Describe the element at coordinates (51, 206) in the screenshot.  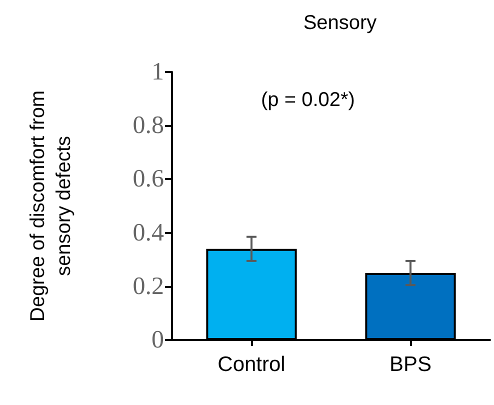
I see `y-axis-title: Degree of discomfort from sensory defects` at that location.